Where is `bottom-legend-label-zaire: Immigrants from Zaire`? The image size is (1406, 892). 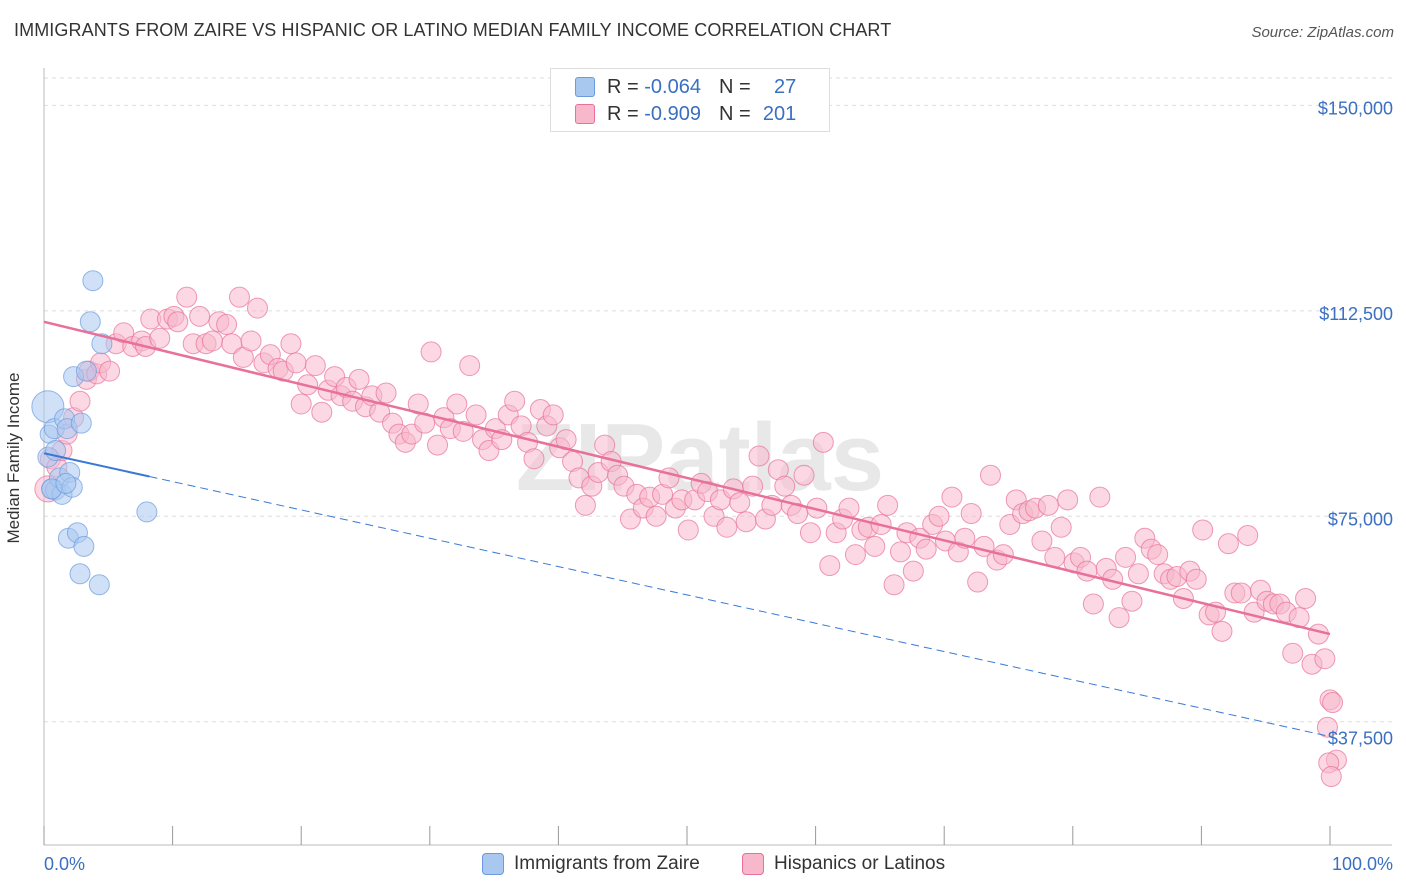 bottom-legend-label-zaire: Immigrants from Zaire is located at coordinates (607, 863).